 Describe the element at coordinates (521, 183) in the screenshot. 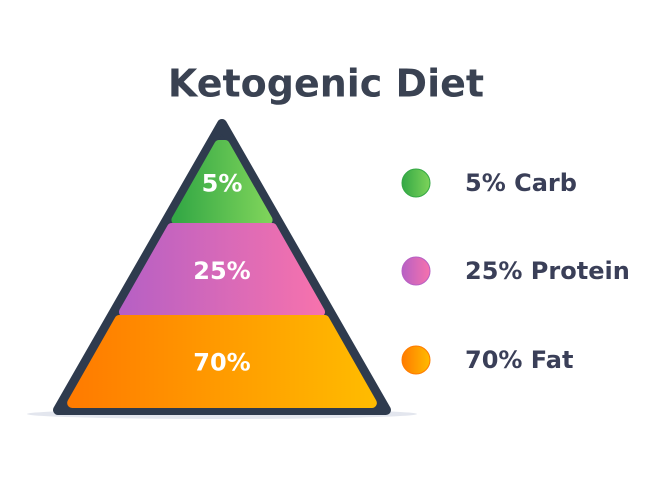

I see `legend-label: 5% Carb` at that location.